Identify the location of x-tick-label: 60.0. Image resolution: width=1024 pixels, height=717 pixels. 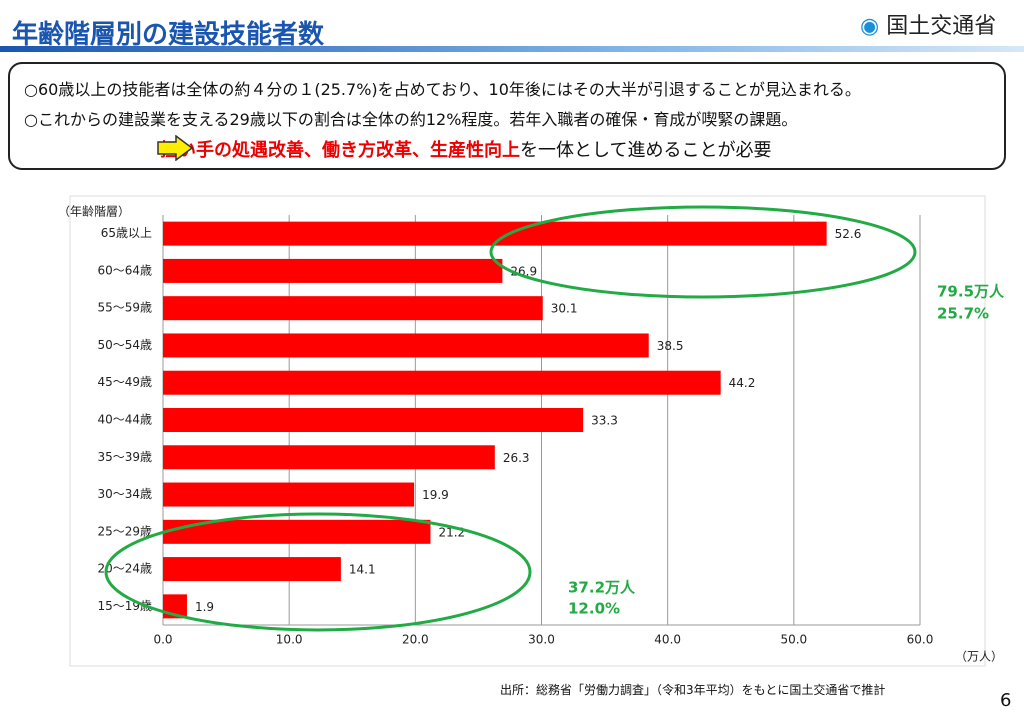
(920, 640).